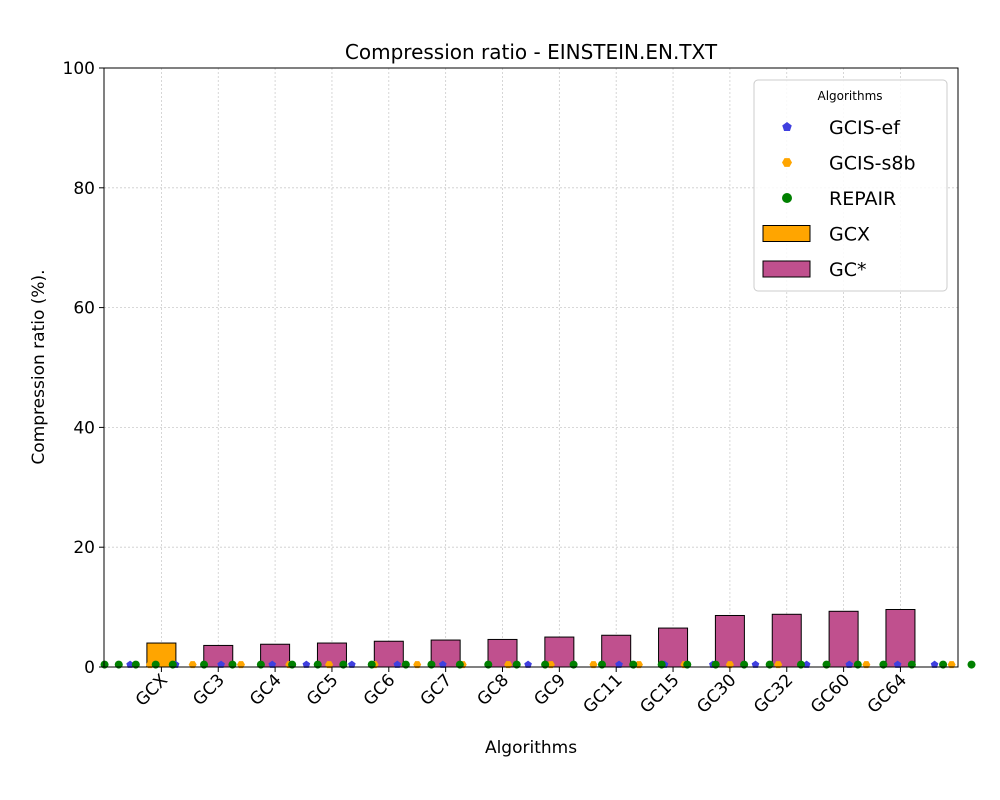 This screenshot has height=800, width=1000. I want to click on bar-gc60, so click(843, 639).